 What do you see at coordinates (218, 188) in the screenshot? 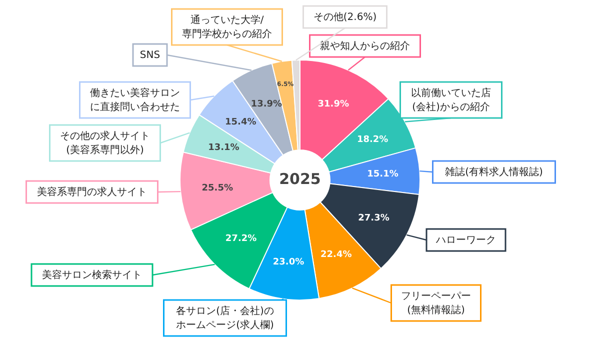
I see `data-label: 25.5%` at bounding box center [218, 188].